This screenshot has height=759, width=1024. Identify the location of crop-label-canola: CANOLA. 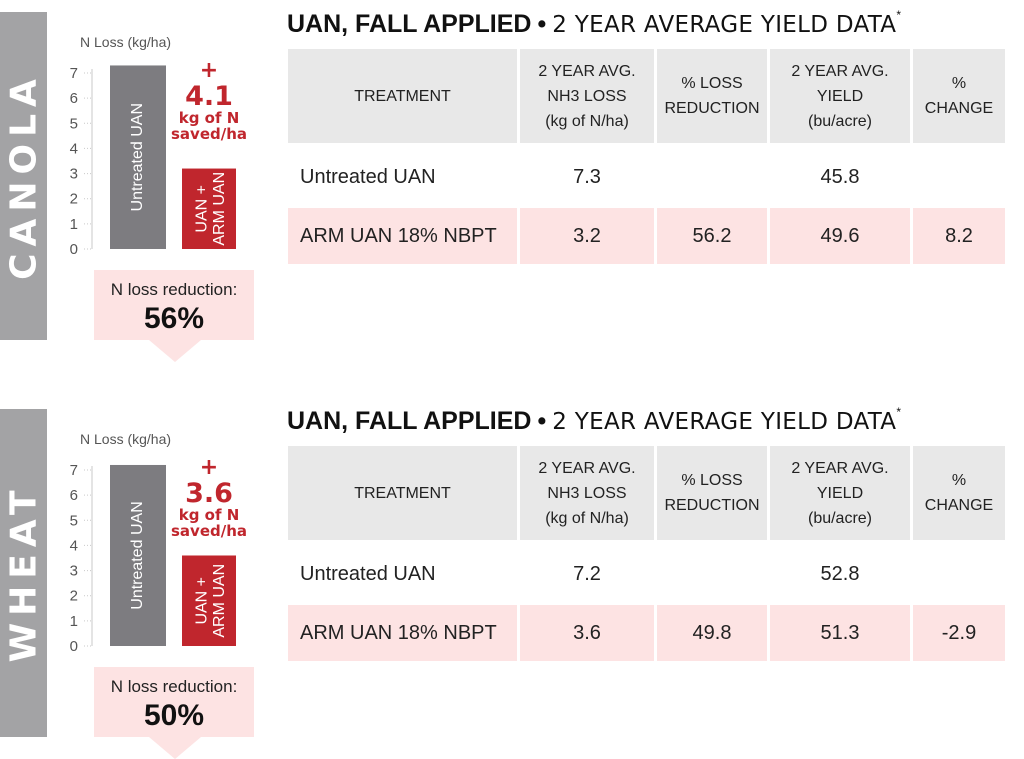
(23, 176).